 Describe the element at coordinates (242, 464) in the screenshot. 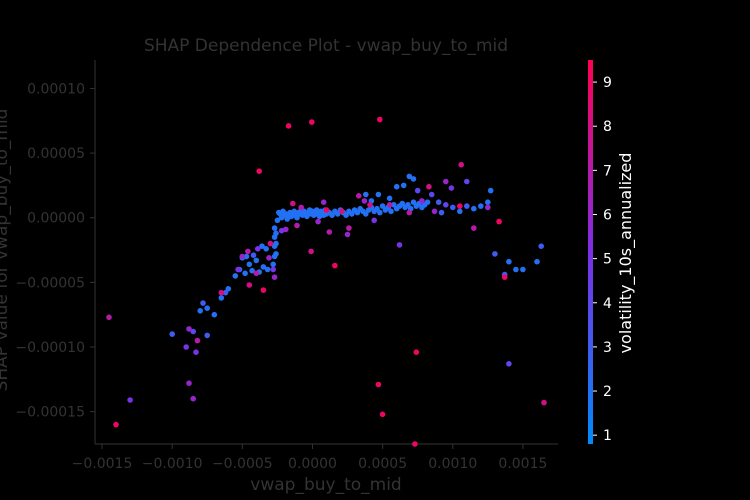

I see `x-tick-label: −0.0005` at that location.